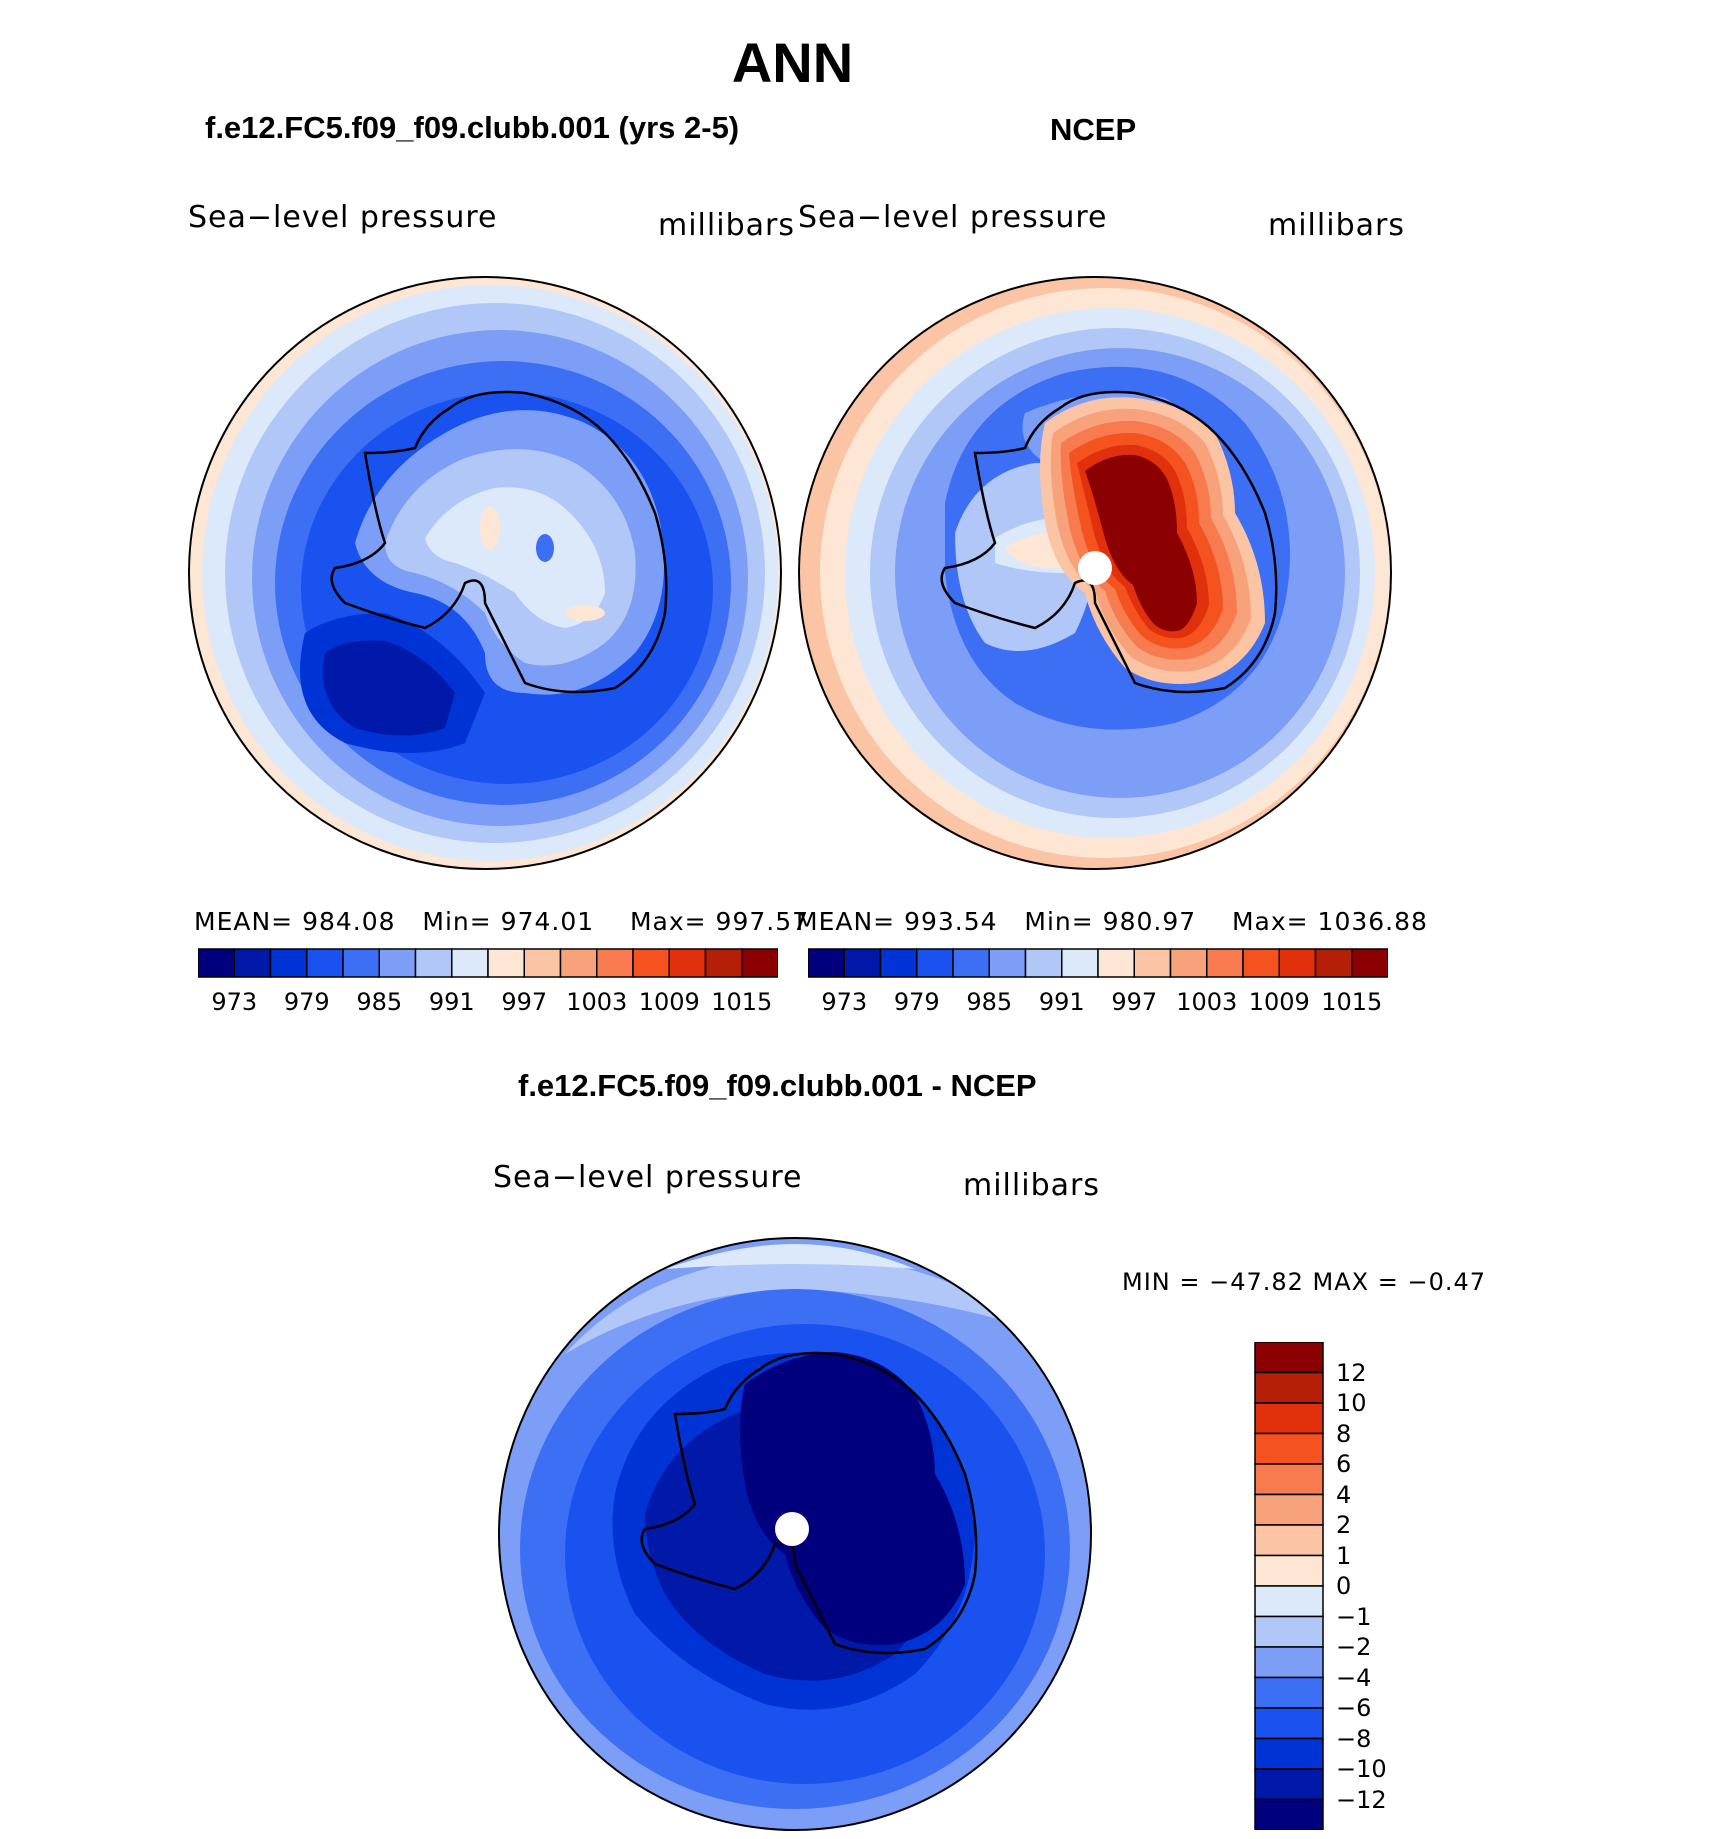 This screenshot has width=1710, height=1839. I want to click on panel-diff-stats: MIN = −47.82 MAX = −0.47, so click(1304, 1282).